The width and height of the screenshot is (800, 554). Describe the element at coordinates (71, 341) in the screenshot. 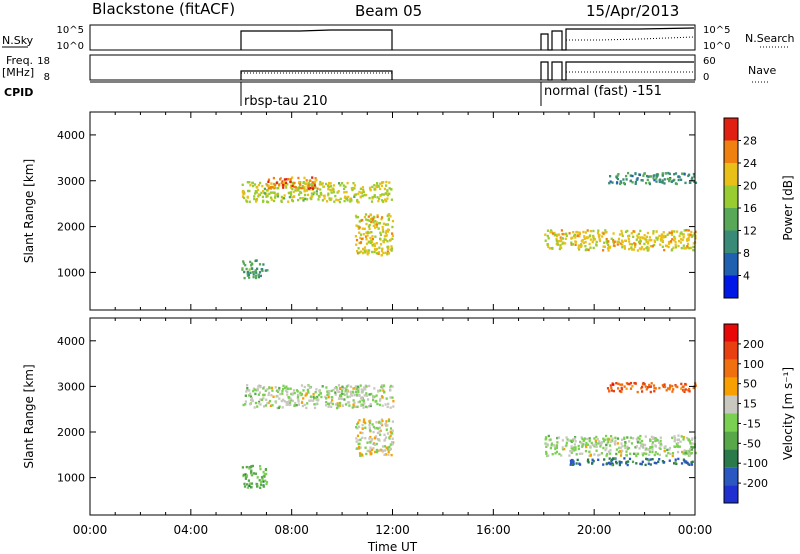

I see `velocity-y-tick-label: 4000` at that location.